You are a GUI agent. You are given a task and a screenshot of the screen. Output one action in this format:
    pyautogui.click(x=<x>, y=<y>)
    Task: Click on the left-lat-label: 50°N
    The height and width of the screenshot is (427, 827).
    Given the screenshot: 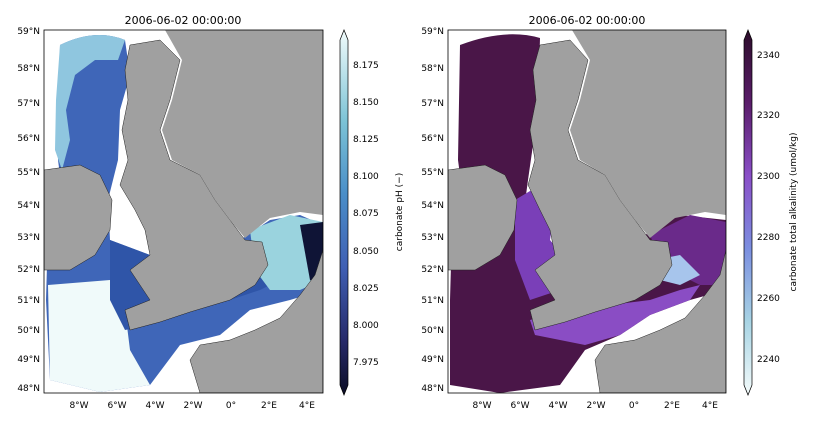 What is the action you would take?
    pyautogui.click(x=28, y=331)
    